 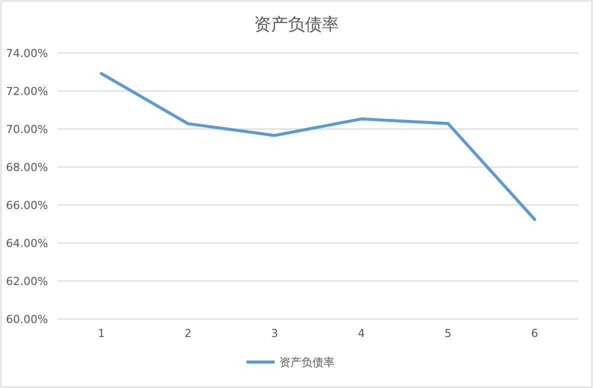 I want to click on x-tick-label: 3, so click(x=274, y=333).